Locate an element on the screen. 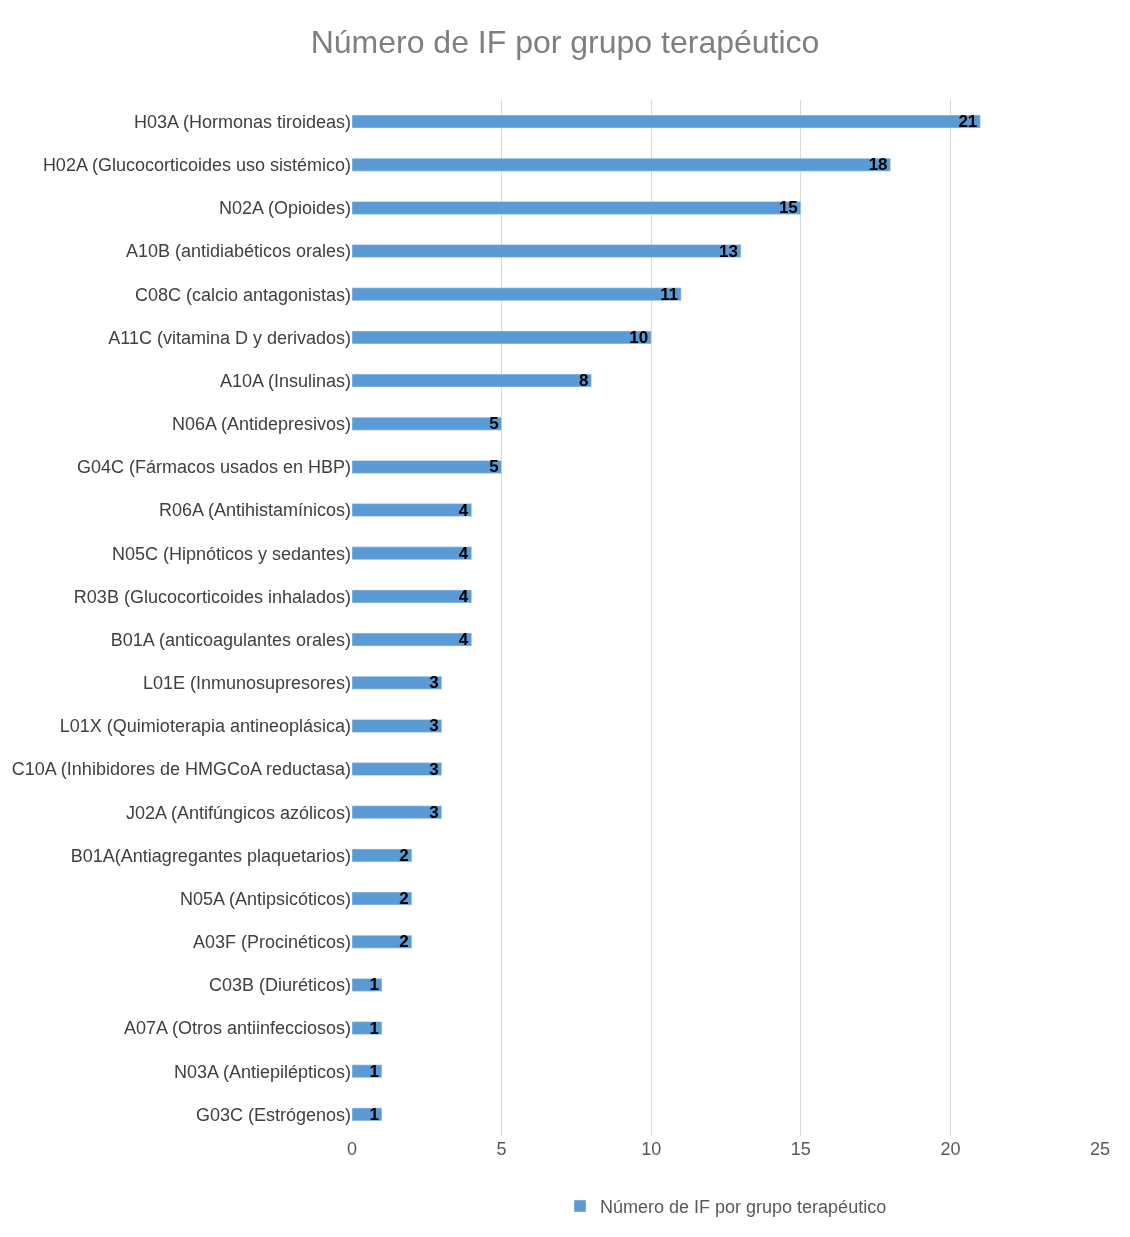 The image size is (1130, 1237). y-tick-label: G03C (Estrógenos) is located at coordinates (273, 1114).